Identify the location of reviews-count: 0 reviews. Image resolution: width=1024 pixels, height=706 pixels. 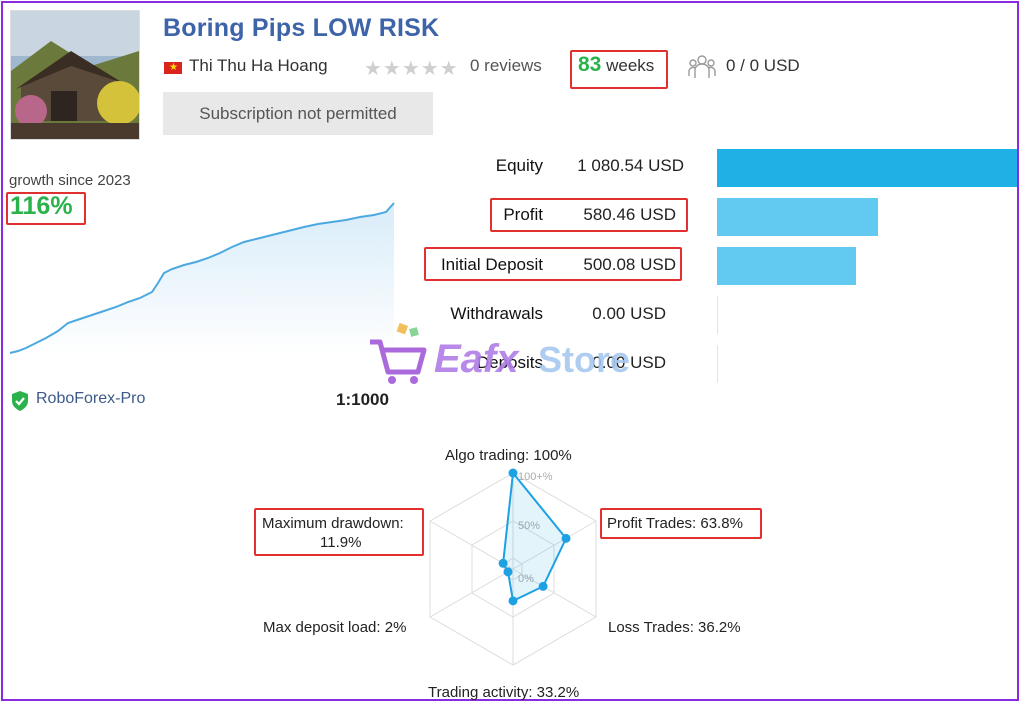
(506, 65).